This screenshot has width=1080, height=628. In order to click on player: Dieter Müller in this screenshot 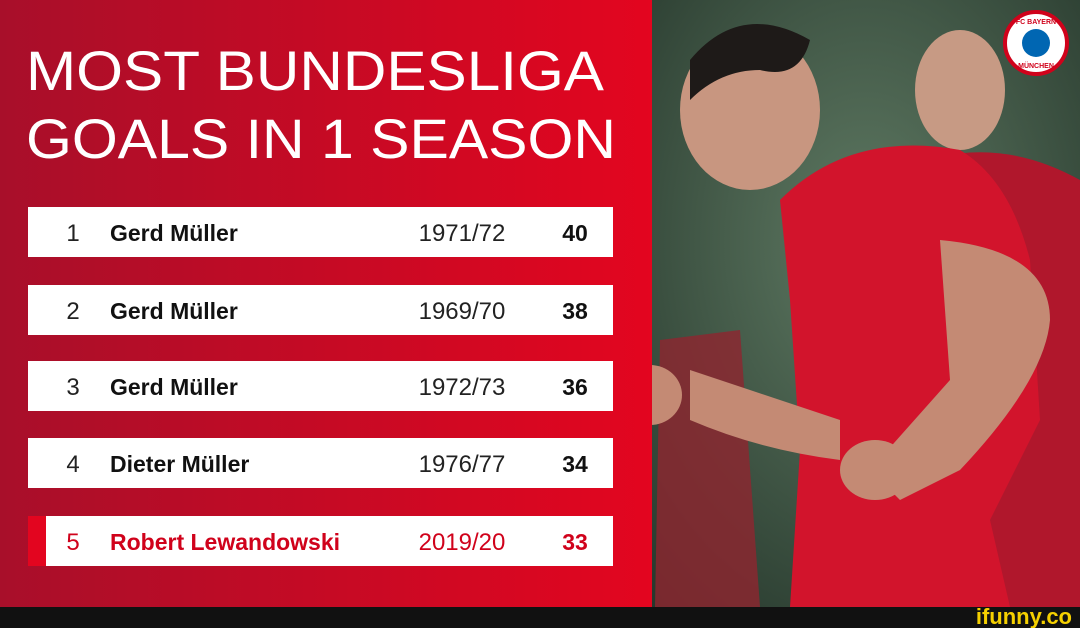, I will do `click(179, 464)`.